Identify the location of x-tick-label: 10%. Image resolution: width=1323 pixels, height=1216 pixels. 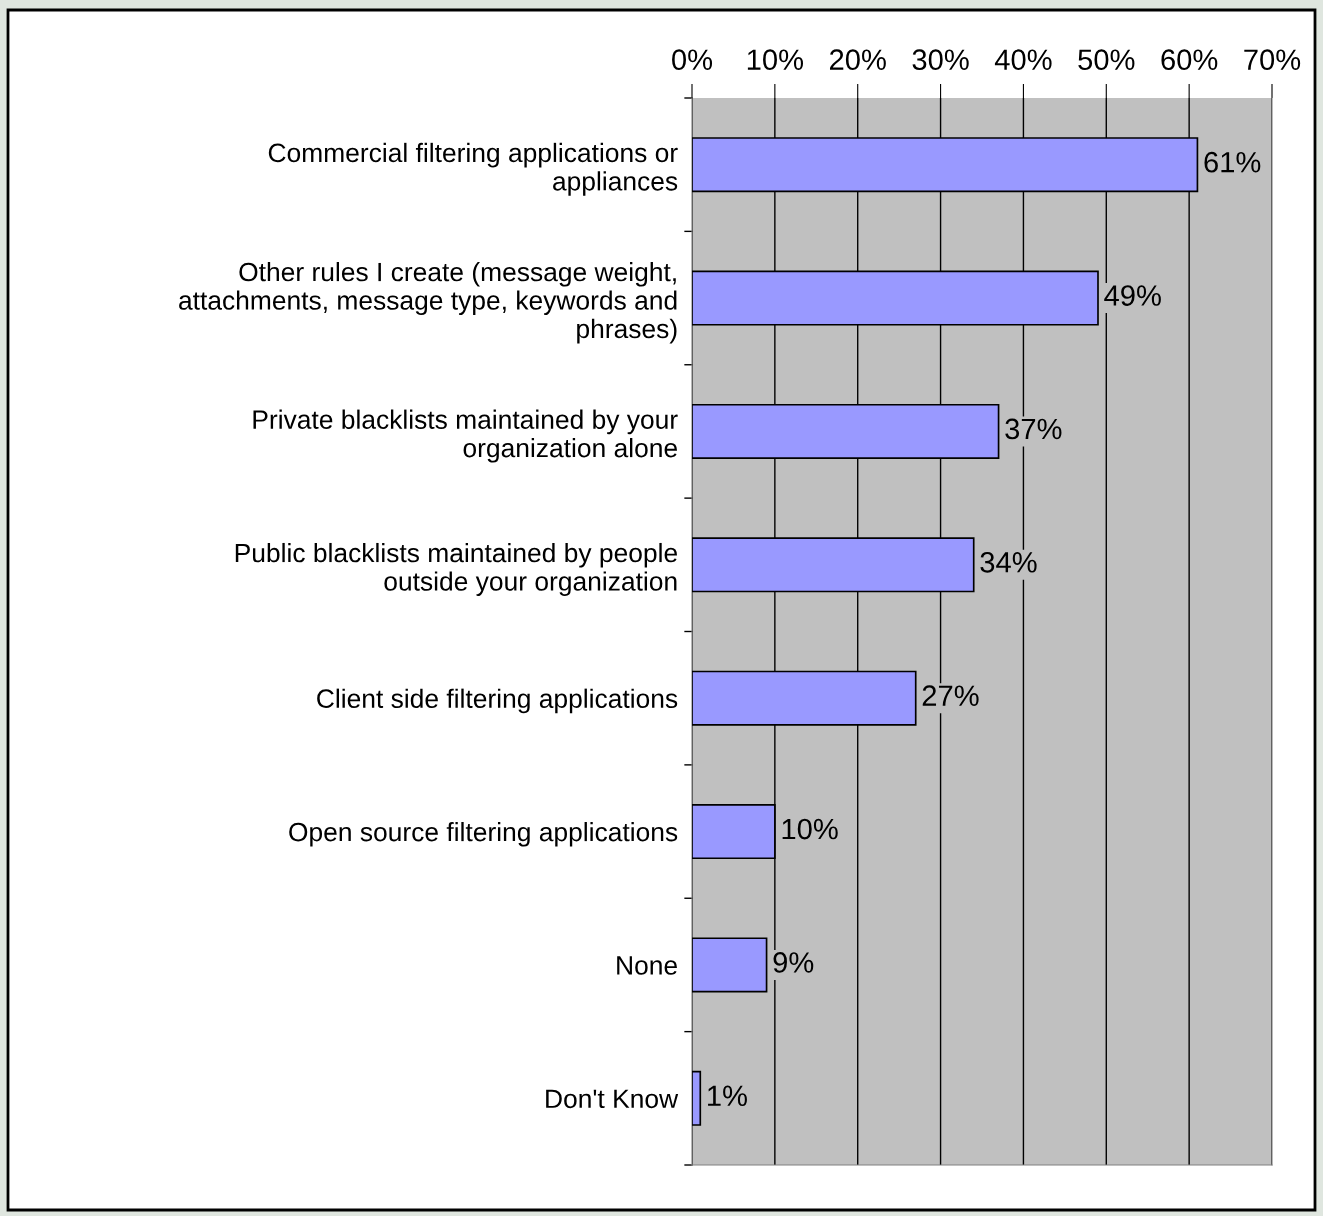
(775, 60).